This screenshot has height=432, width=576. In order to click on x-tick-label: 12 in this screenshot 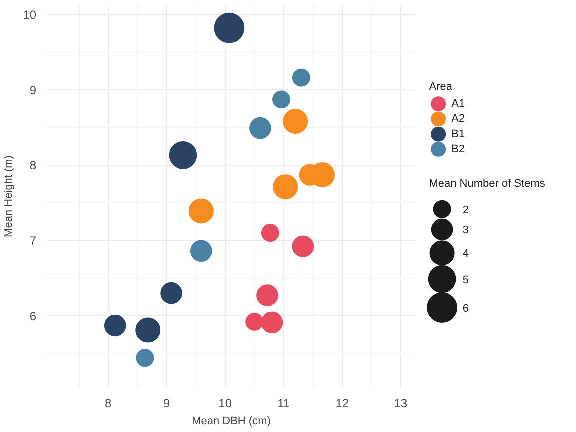, I will do `click(343, 403)`.